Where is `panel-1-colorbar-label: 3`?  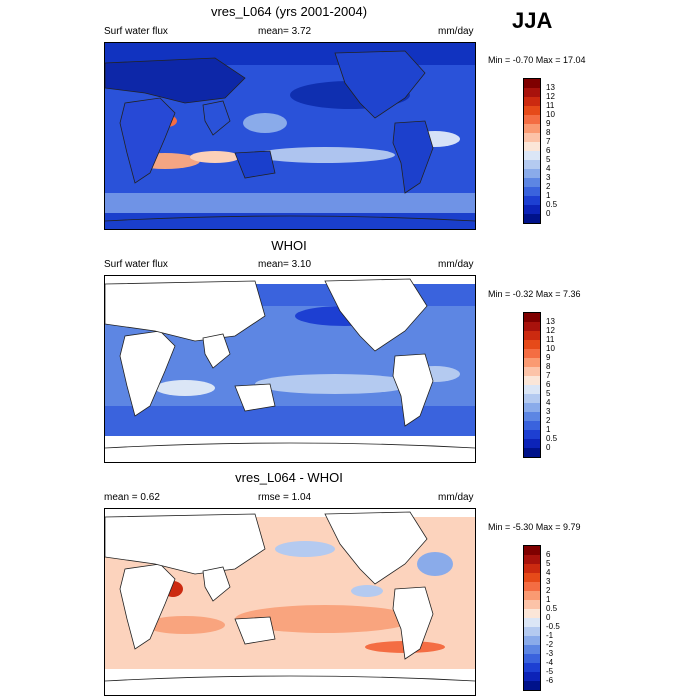 panel-1-colorbar-label: 3 is located at coordinates (548, 177).